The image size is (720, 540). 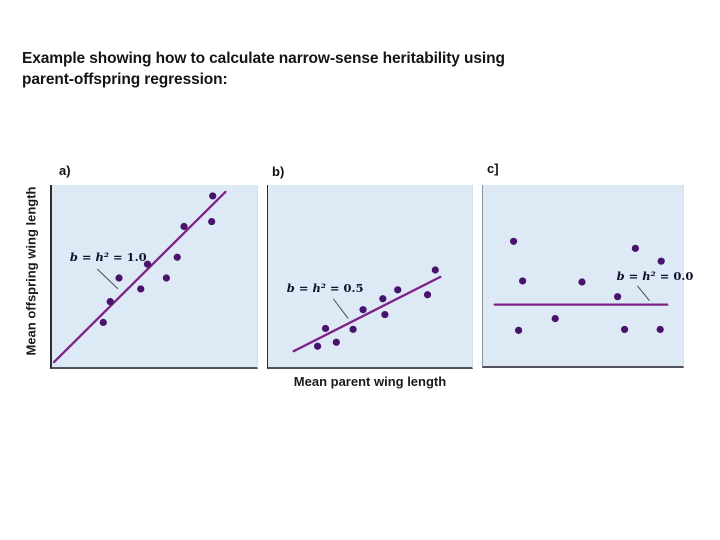 I want to click on panel-c-tag: c], so click(x=493, y=168).